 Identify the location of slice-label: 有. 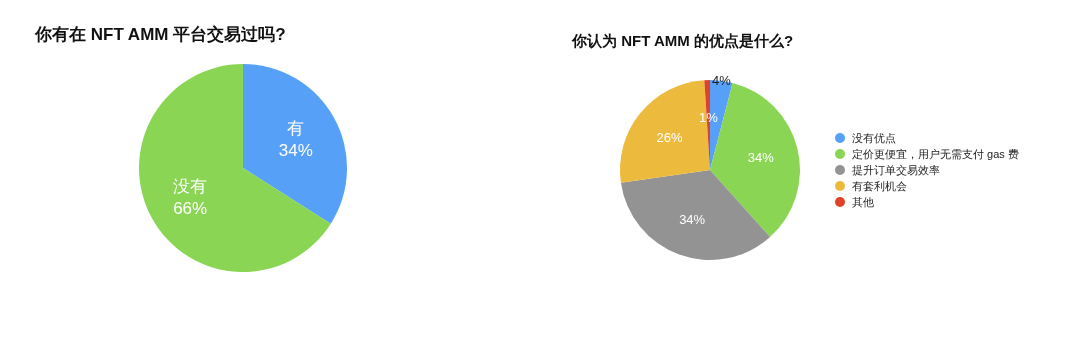
(296, 128).